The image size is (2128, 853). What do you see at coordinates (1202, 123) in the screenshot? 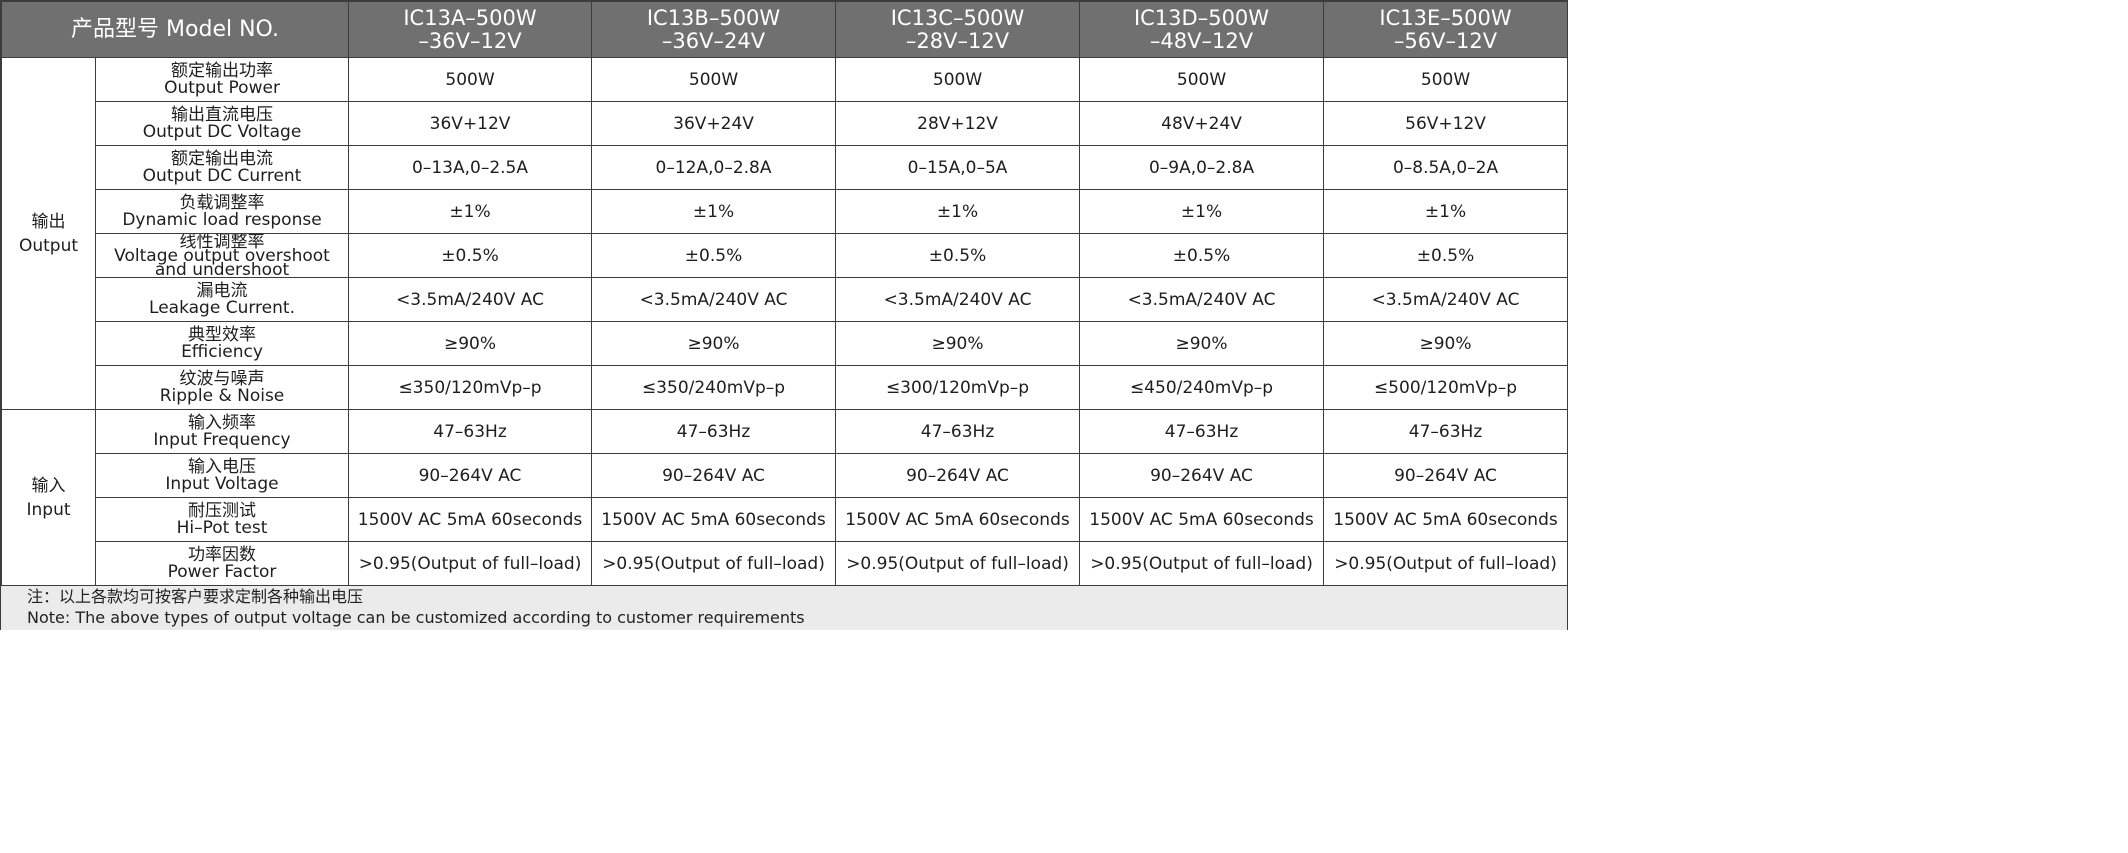
I see `value-cell: 48V+24V` at bounding box center [1202, 123].